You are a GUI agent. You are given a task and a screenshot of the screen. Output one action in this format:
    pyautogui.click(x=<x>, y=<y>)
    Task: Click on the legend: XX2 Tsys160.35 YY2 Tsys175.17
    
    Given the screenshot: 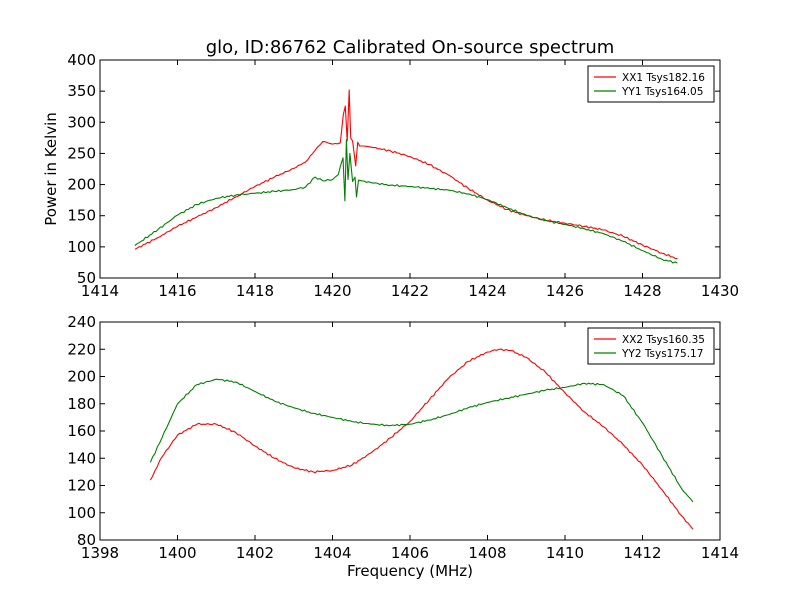 What is the action you would take?
    pyautogui.click(x=651, y=346)
    